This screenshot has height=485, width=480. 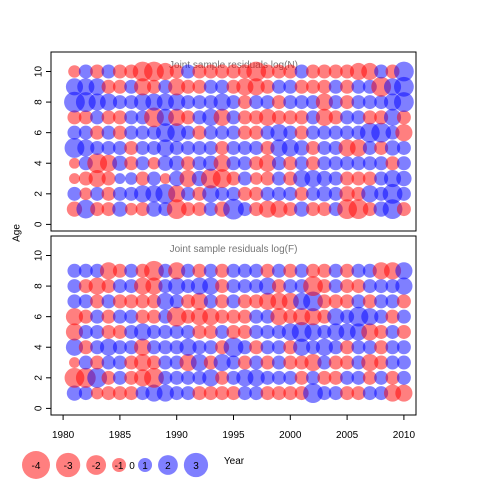 What do you see at coordinates (68, 466) in the screenshot?
I see `legend-label: -3` at bounding box center [68, 466].